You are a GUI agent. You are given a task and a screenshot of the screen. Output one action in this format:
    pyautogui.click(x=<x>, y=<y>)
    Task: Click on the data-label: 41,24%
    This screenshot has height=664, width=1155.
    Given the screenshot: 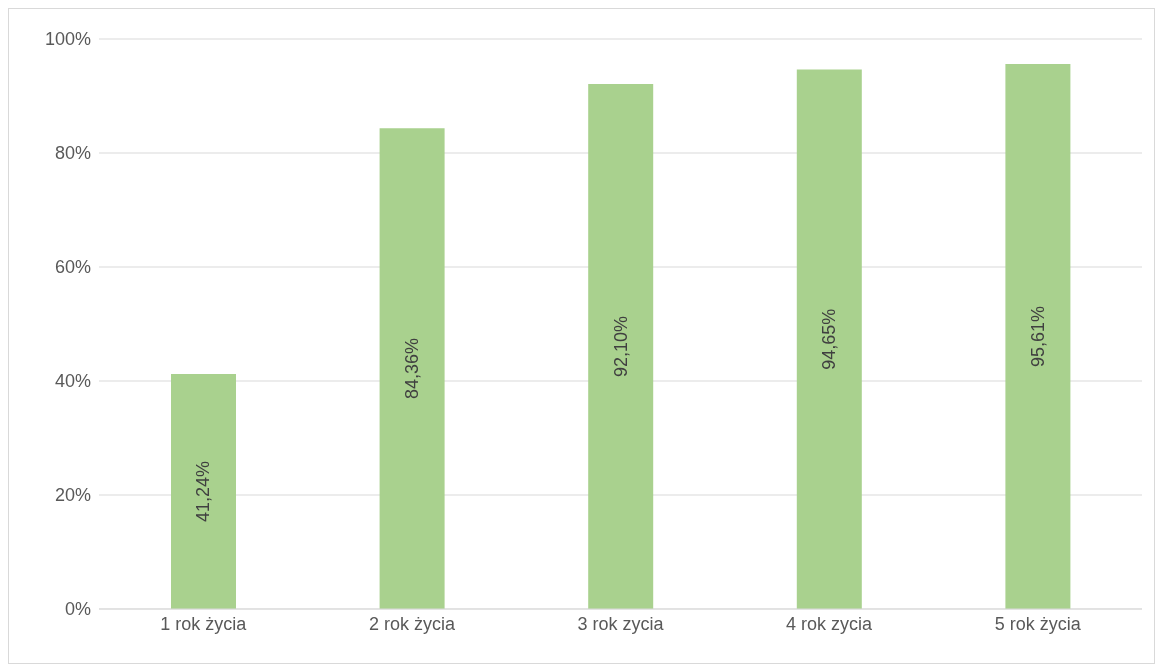 What is the action you would take?
    pyautogui.click(x=203, y=491)
    